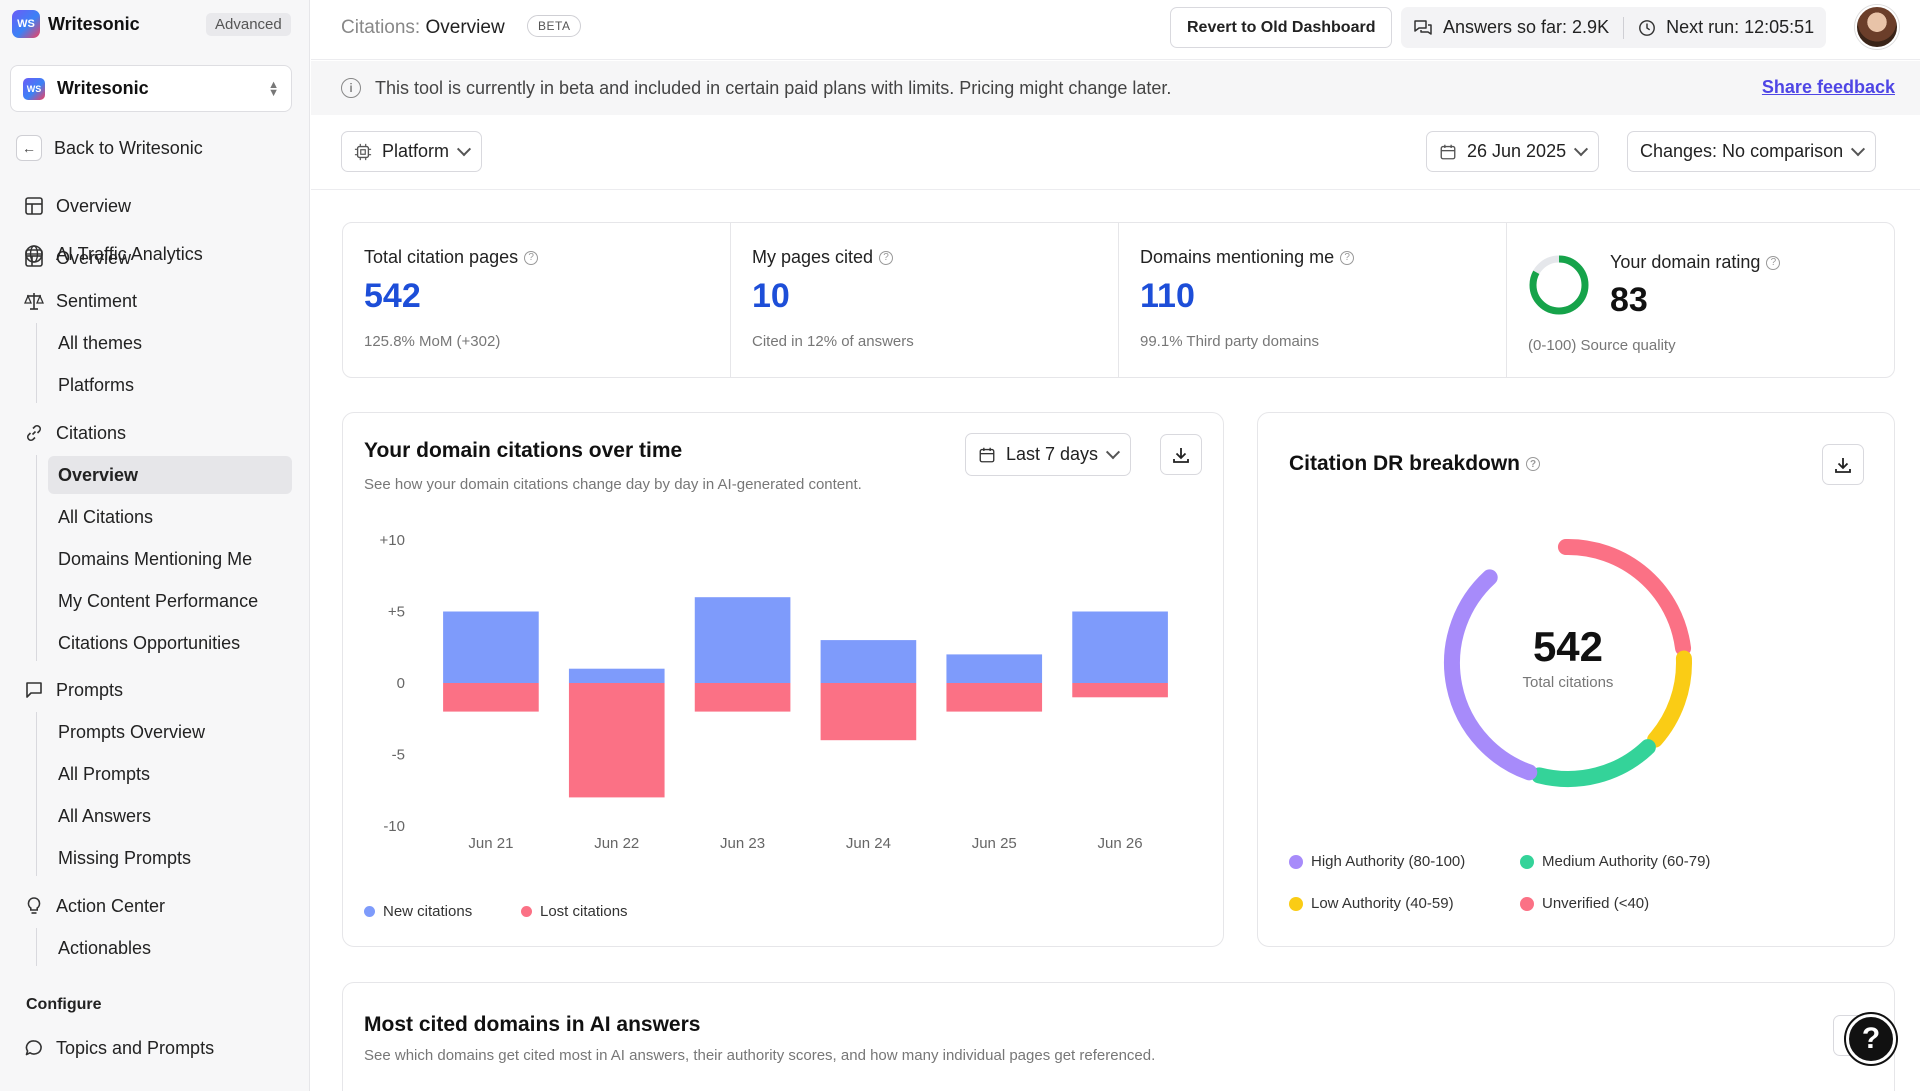 The width and height of the screenshot is (1920, 1091). Describe the element at coordinates (80, 301) in the screenshot. I see `nav-sentiment: Sentiment` at that location.